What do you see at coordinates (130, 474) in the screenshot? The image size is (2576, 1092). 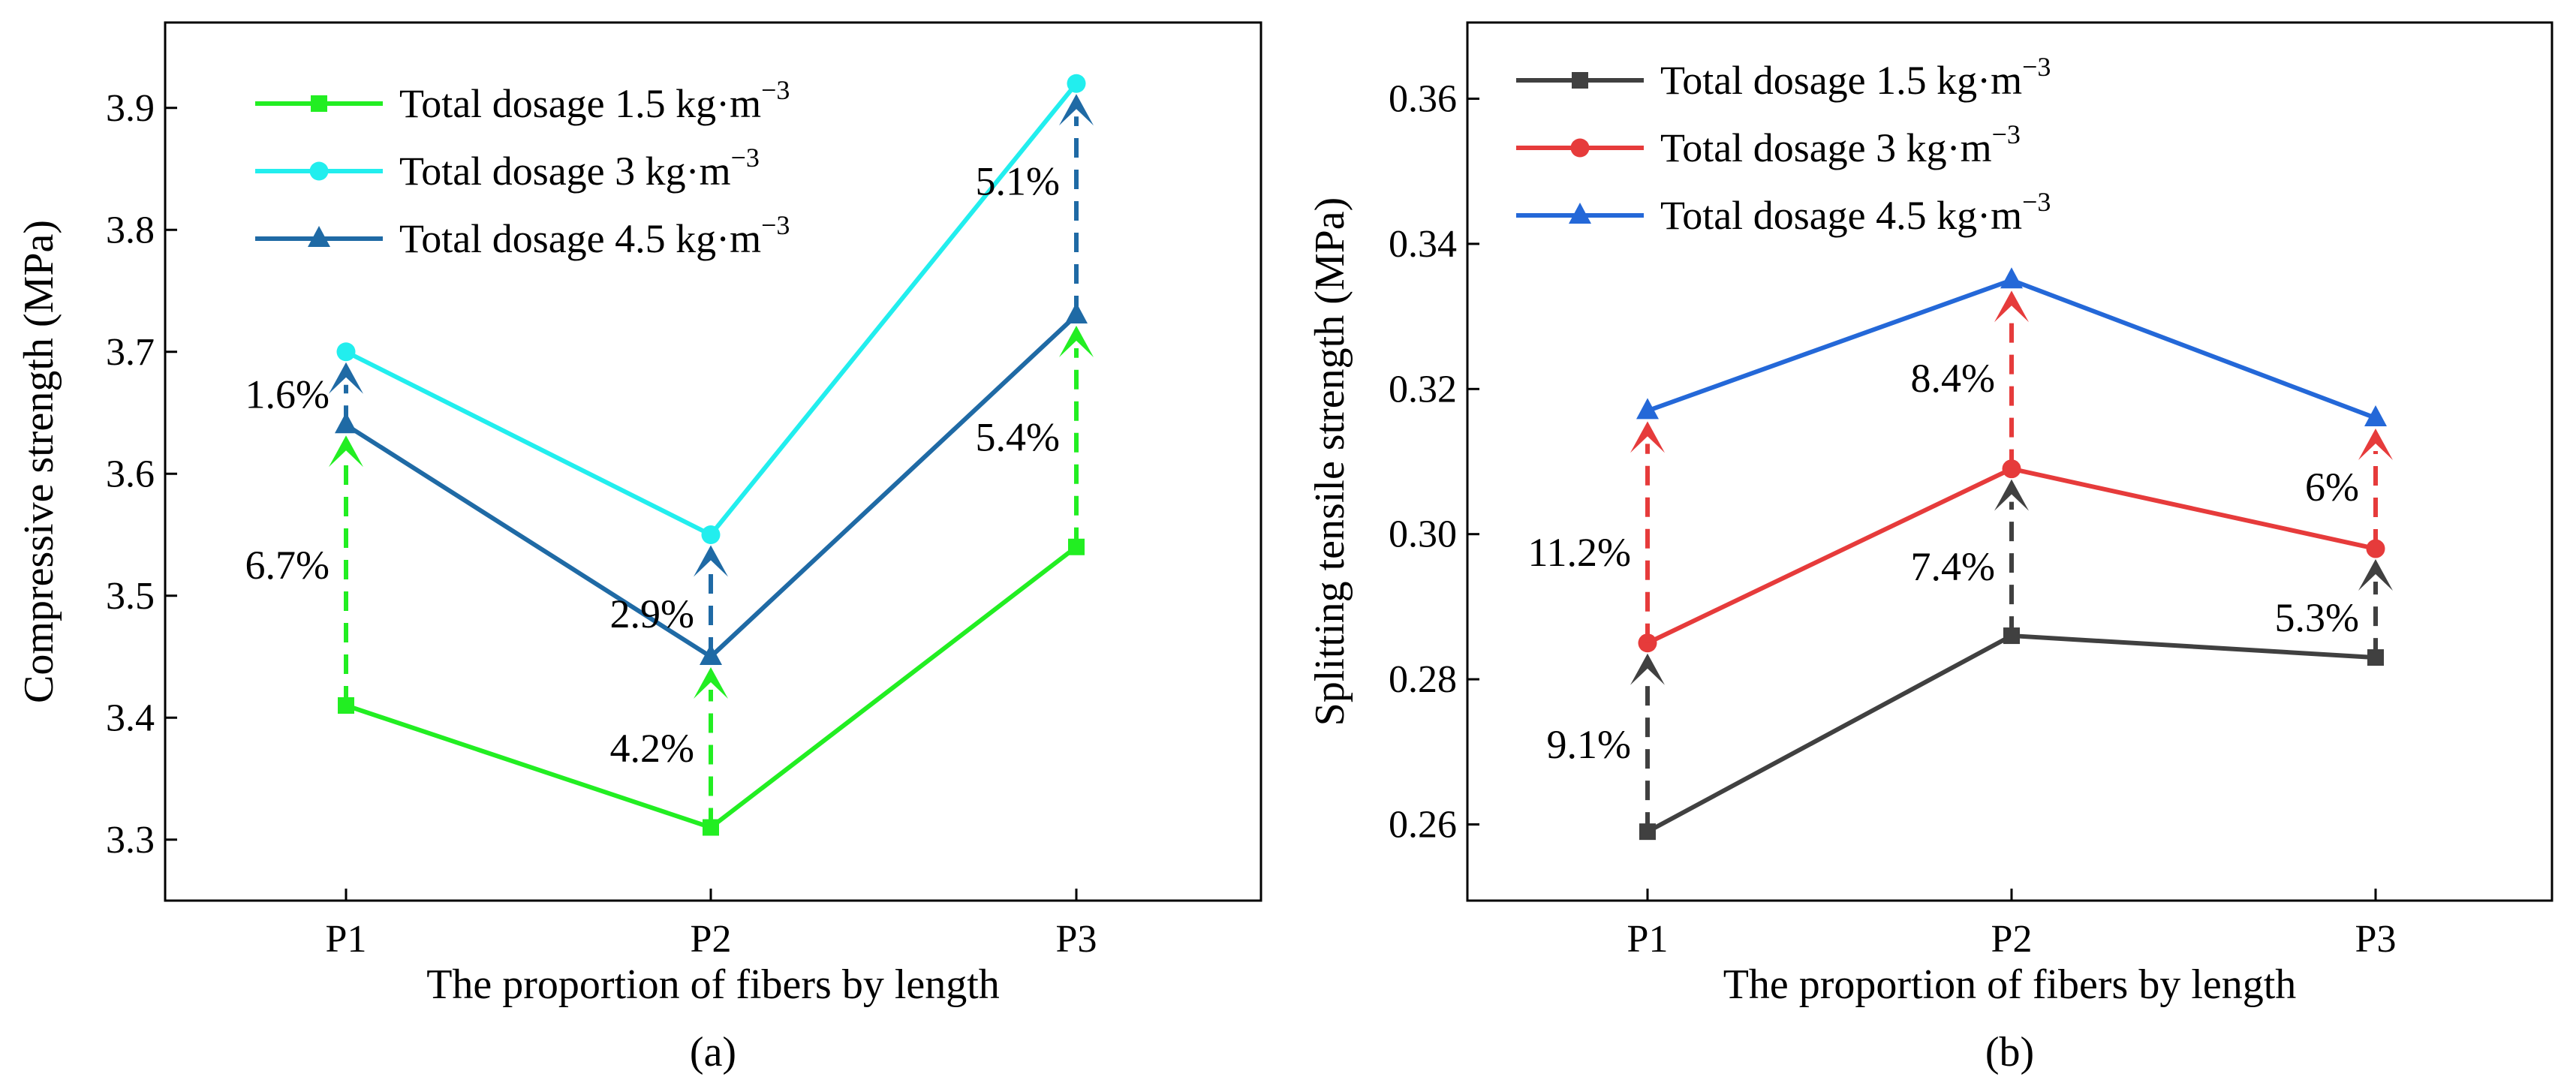 I see `y-tick-label: 3.6` at bounding box center [130, 474].